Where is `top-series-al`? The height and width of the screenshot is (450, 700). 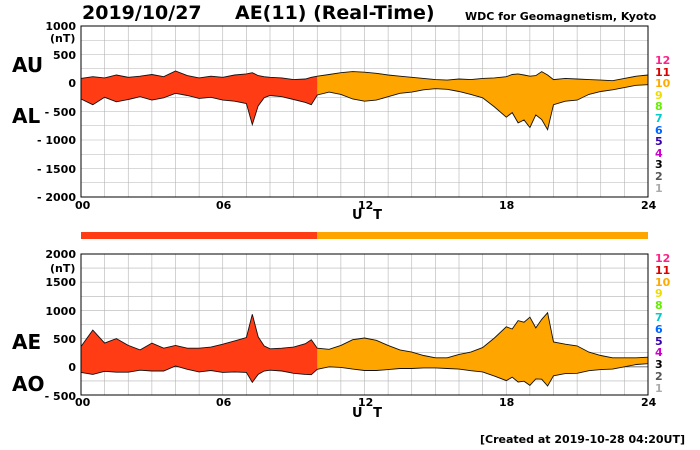
top-series-al is located at coordinates (364, 107).